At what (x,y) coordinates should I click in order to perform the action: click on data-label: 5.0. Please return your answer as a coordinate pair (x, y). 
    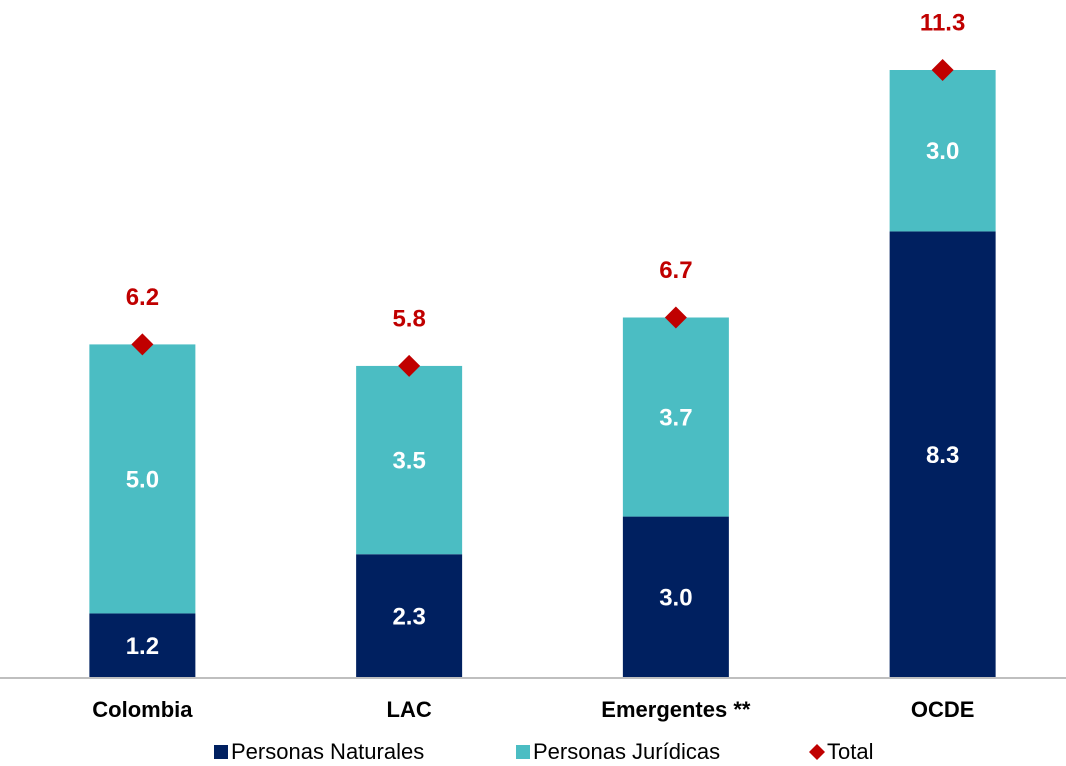
    Looking at the image, I should click on (142, 479).